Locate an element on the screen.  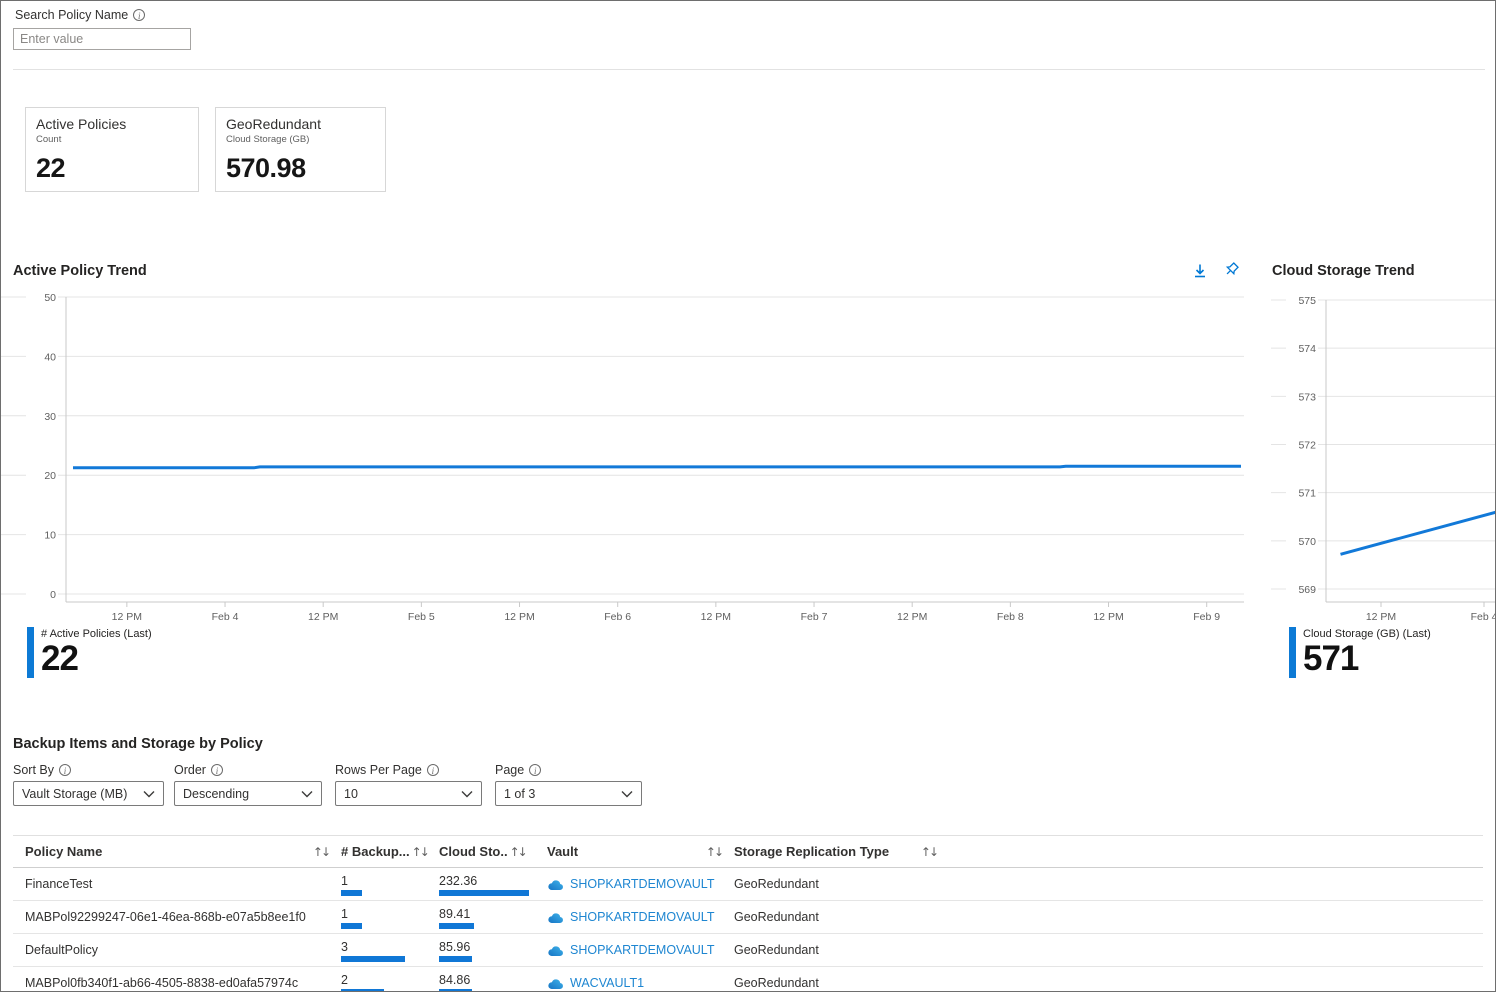
order-value: Descending is located at coordinates (216, 793).